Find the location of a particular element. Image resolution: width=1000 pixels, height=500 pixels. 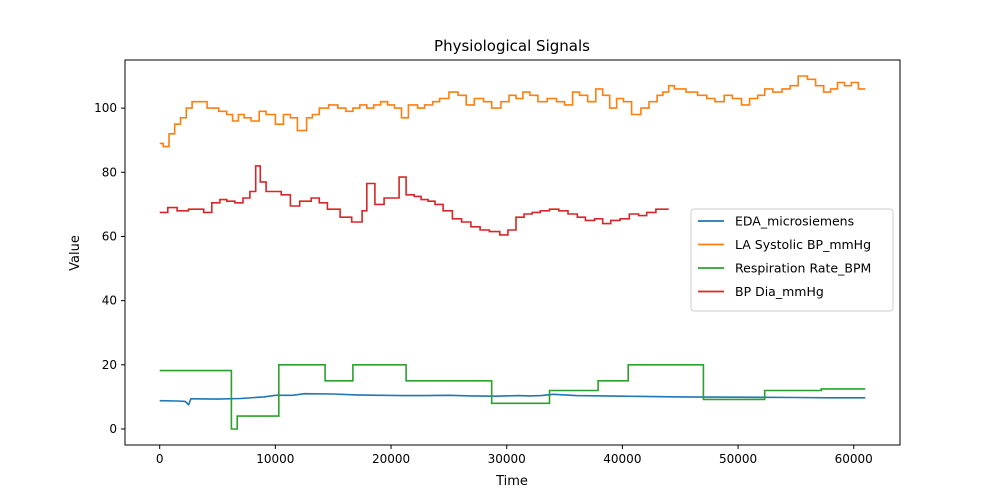

x-axis: 0 10000 20000 30000 40000 50000 60000 is located at coordinates (514, 455).